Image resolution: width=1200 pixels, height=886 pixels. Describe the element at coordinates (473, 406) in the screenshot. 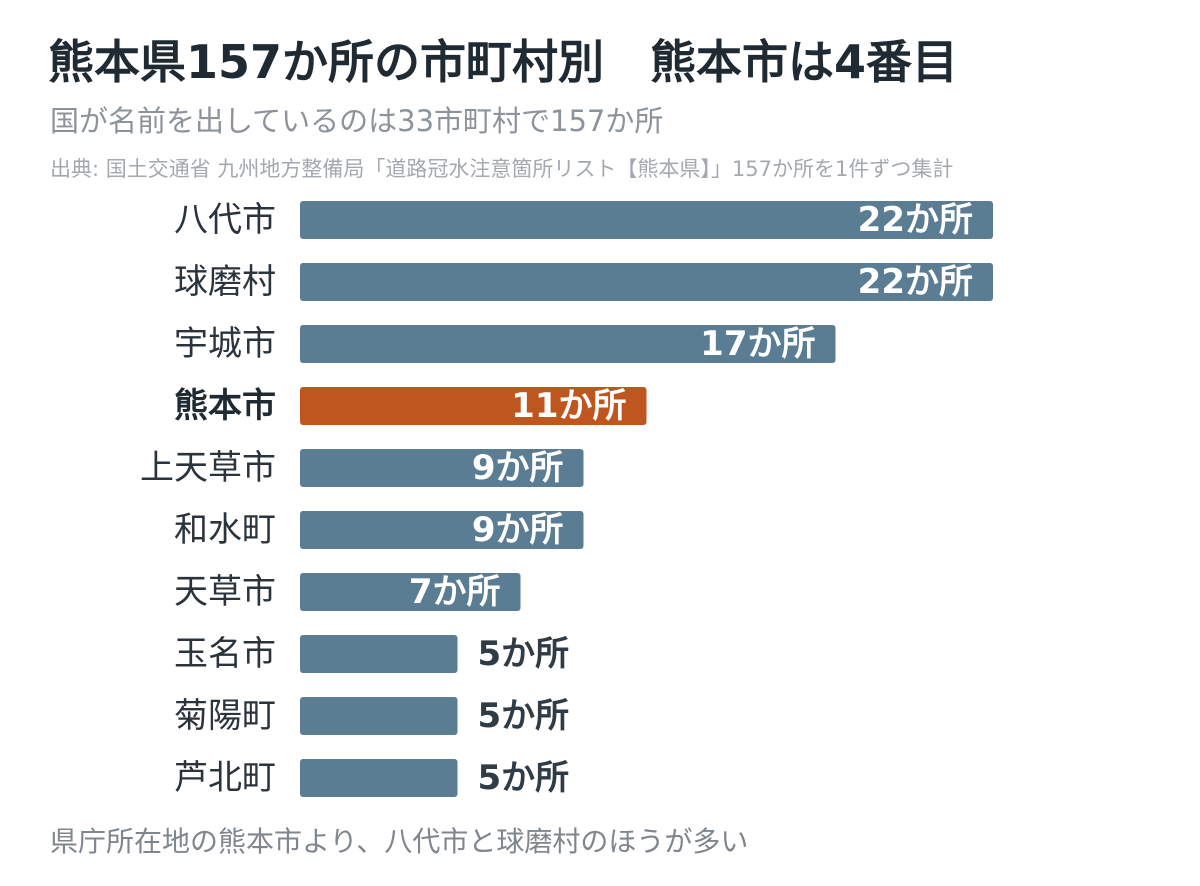

I see `bar-highlight` at that location.